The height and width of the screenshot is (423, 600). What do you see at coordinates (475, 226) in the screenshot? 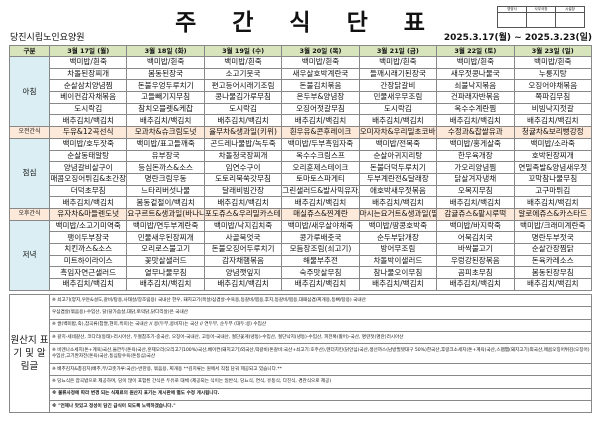
I see `menu-item: 백미밥/바지락죽` at bounding box center [475, 226].